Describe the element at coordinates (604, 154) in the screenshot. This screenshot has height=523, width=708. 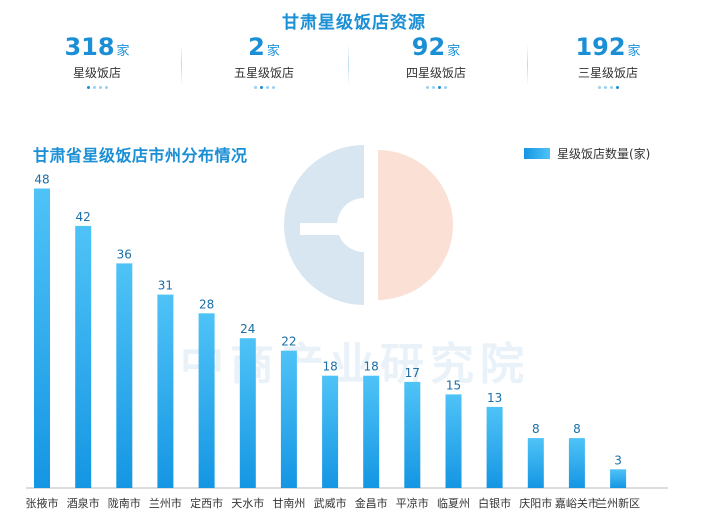
I see `legend-label: 星级饭店数量(家)` at that location.